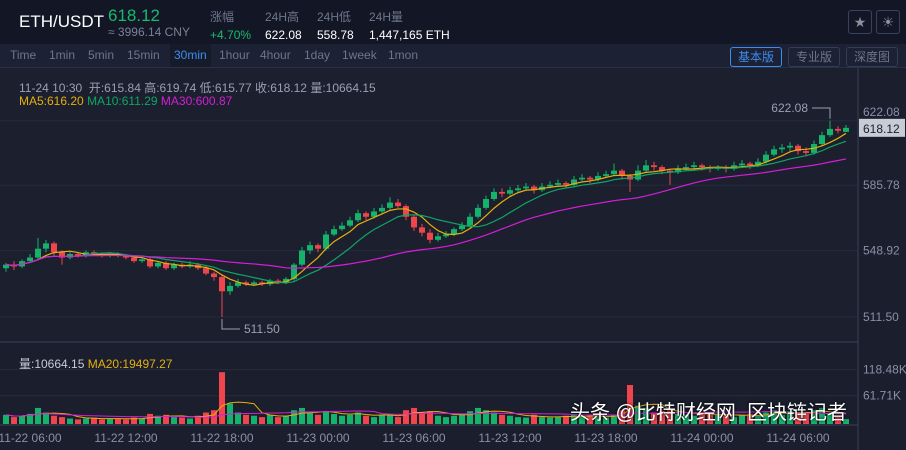 Image resolution: width=906 pixels, height=450 pixels. Describe the element at coordinates (262, 329) in the screenshot. I see `low-label: 511.50` at that location.